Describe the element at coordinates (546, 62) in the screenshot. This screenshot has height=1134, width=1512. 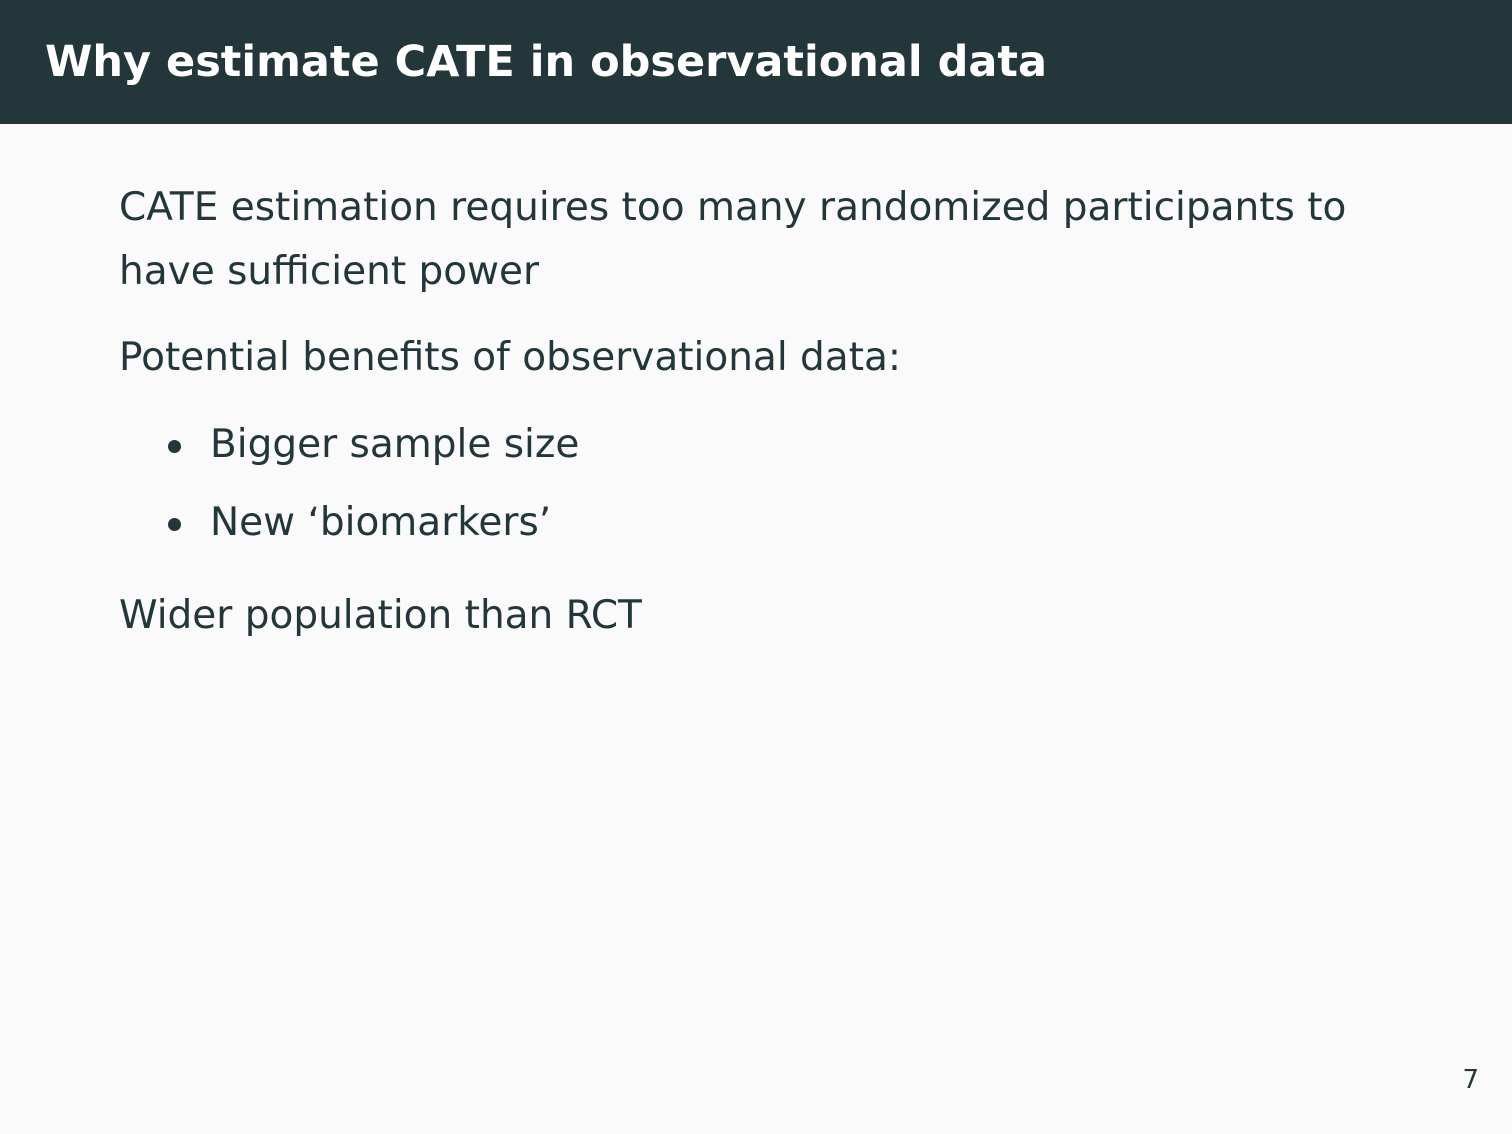
I see `slide-title: Why estimate CATE in observational data` at that location.